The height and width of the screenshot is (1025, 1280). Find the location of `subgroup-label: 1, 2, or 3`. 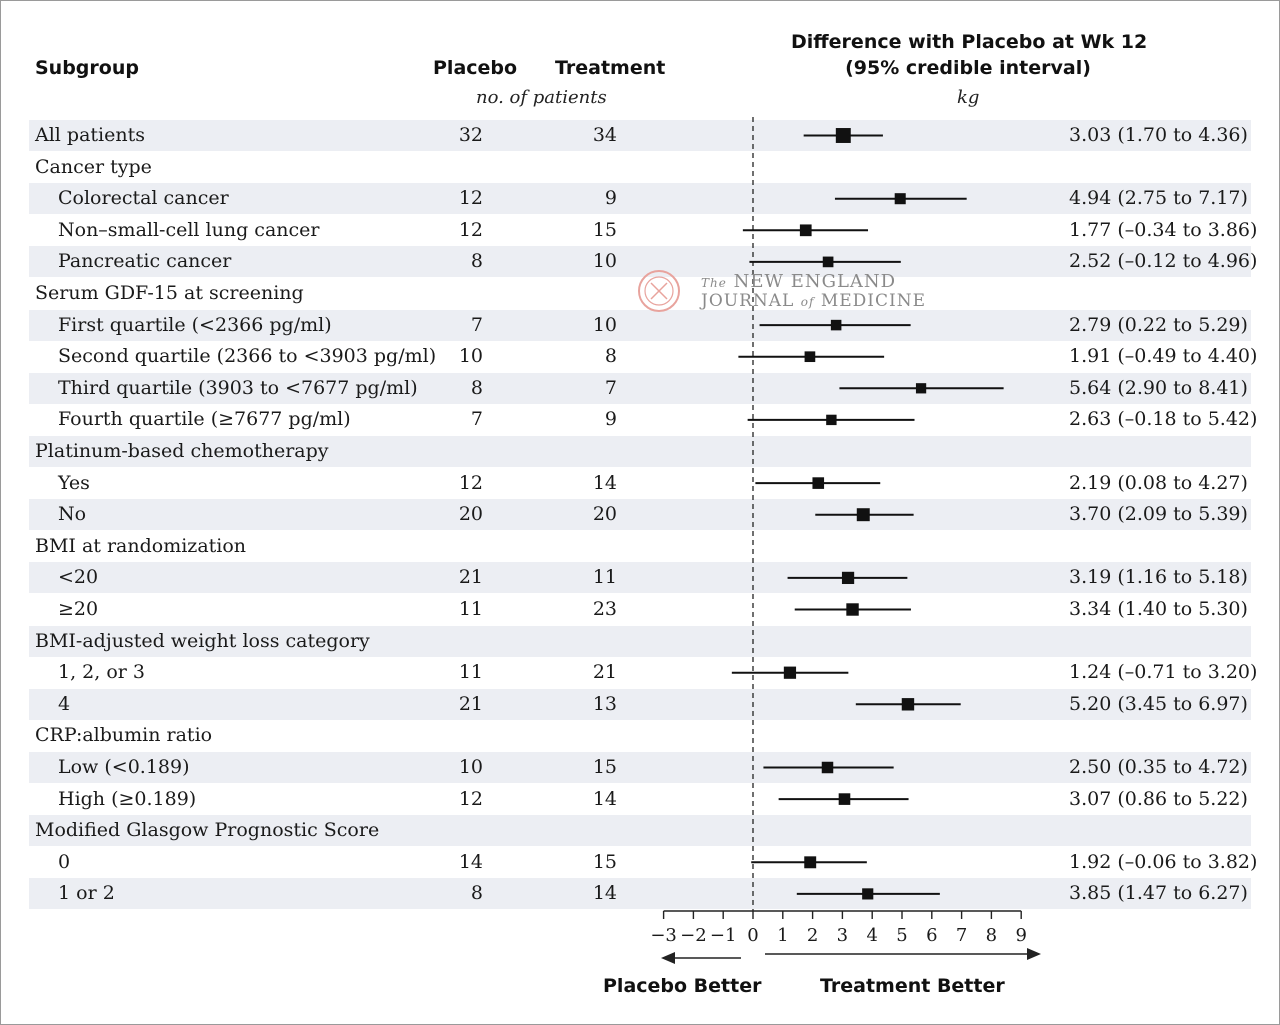

subgroup-label: 1, 2, or 3 is located at coordinates (101, 672).